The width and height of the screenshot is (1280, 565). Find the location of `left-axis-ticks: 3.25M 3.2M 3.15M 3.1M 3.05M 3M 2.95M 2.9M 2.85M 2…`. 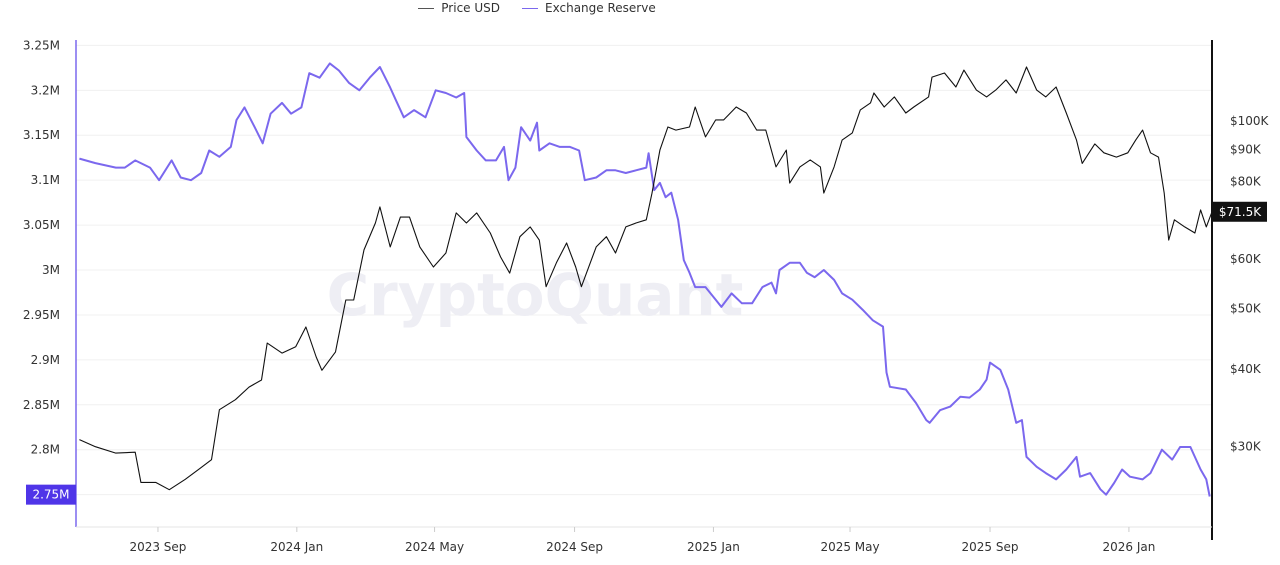

left-axis-ticks: 3.25M 3.2M 3.15M 3.1M 3.05M 3M 2.95M 2.9M 2.85M 2… is located at coordinates (41, 247).